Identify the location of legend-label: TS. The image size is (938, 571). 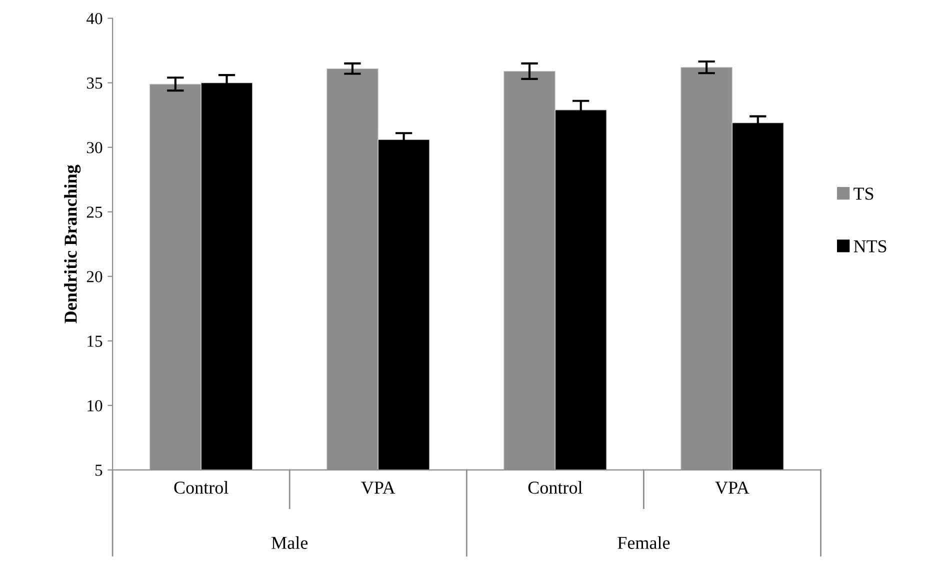
(864, 194).